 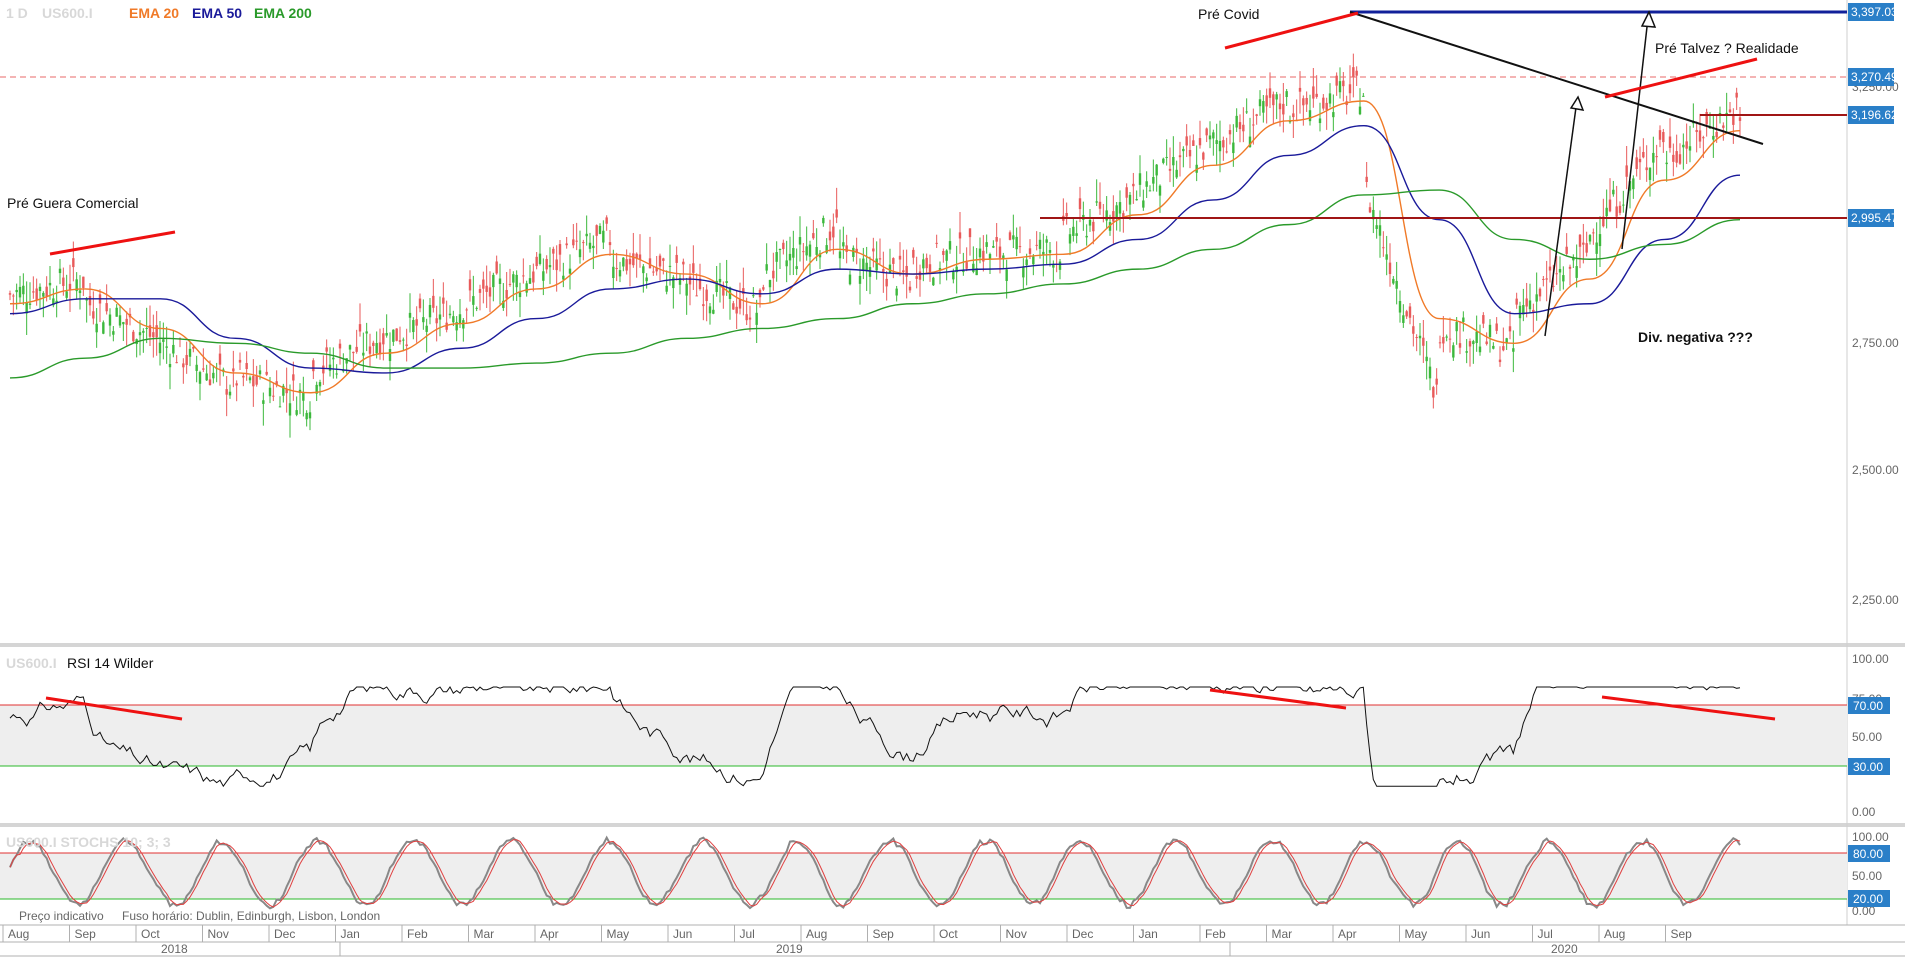 I want to click on y-tick-label: 100.00, so click(x=1870, y=659).